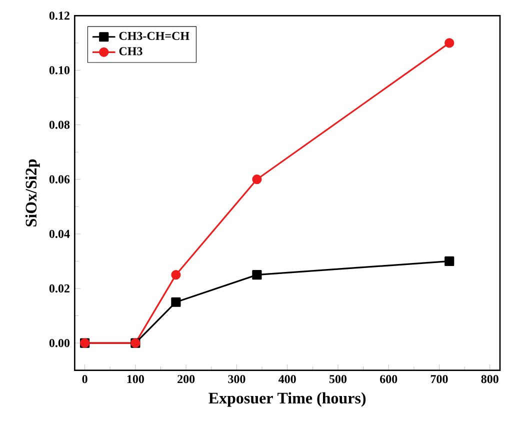 The height and width of the screenshot is (421, 519). Describe the element at coordinates (237, 379) in the screenshot. I see `x-tick-label: 300` at that location.